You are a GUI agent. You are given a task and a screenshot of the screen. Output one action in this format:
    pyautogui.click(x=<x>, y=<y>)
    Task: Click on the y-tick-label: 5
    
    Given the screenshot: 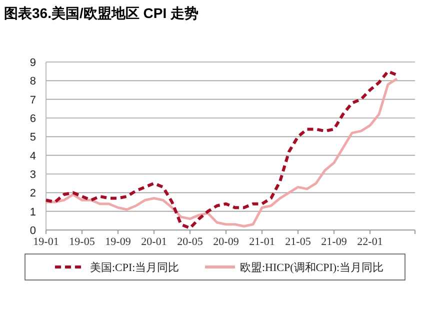 What is the action you would take?
    pyautogui.click(x=33, y=138)
    